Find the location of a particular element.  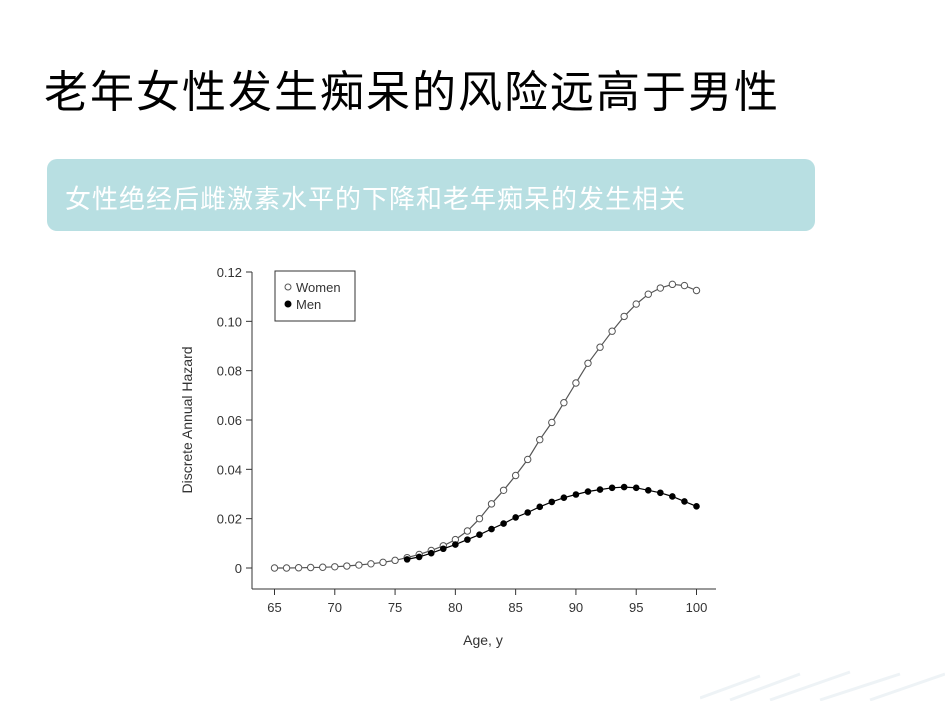

y-tick-label: 0 is located at coordinates (238, 568).